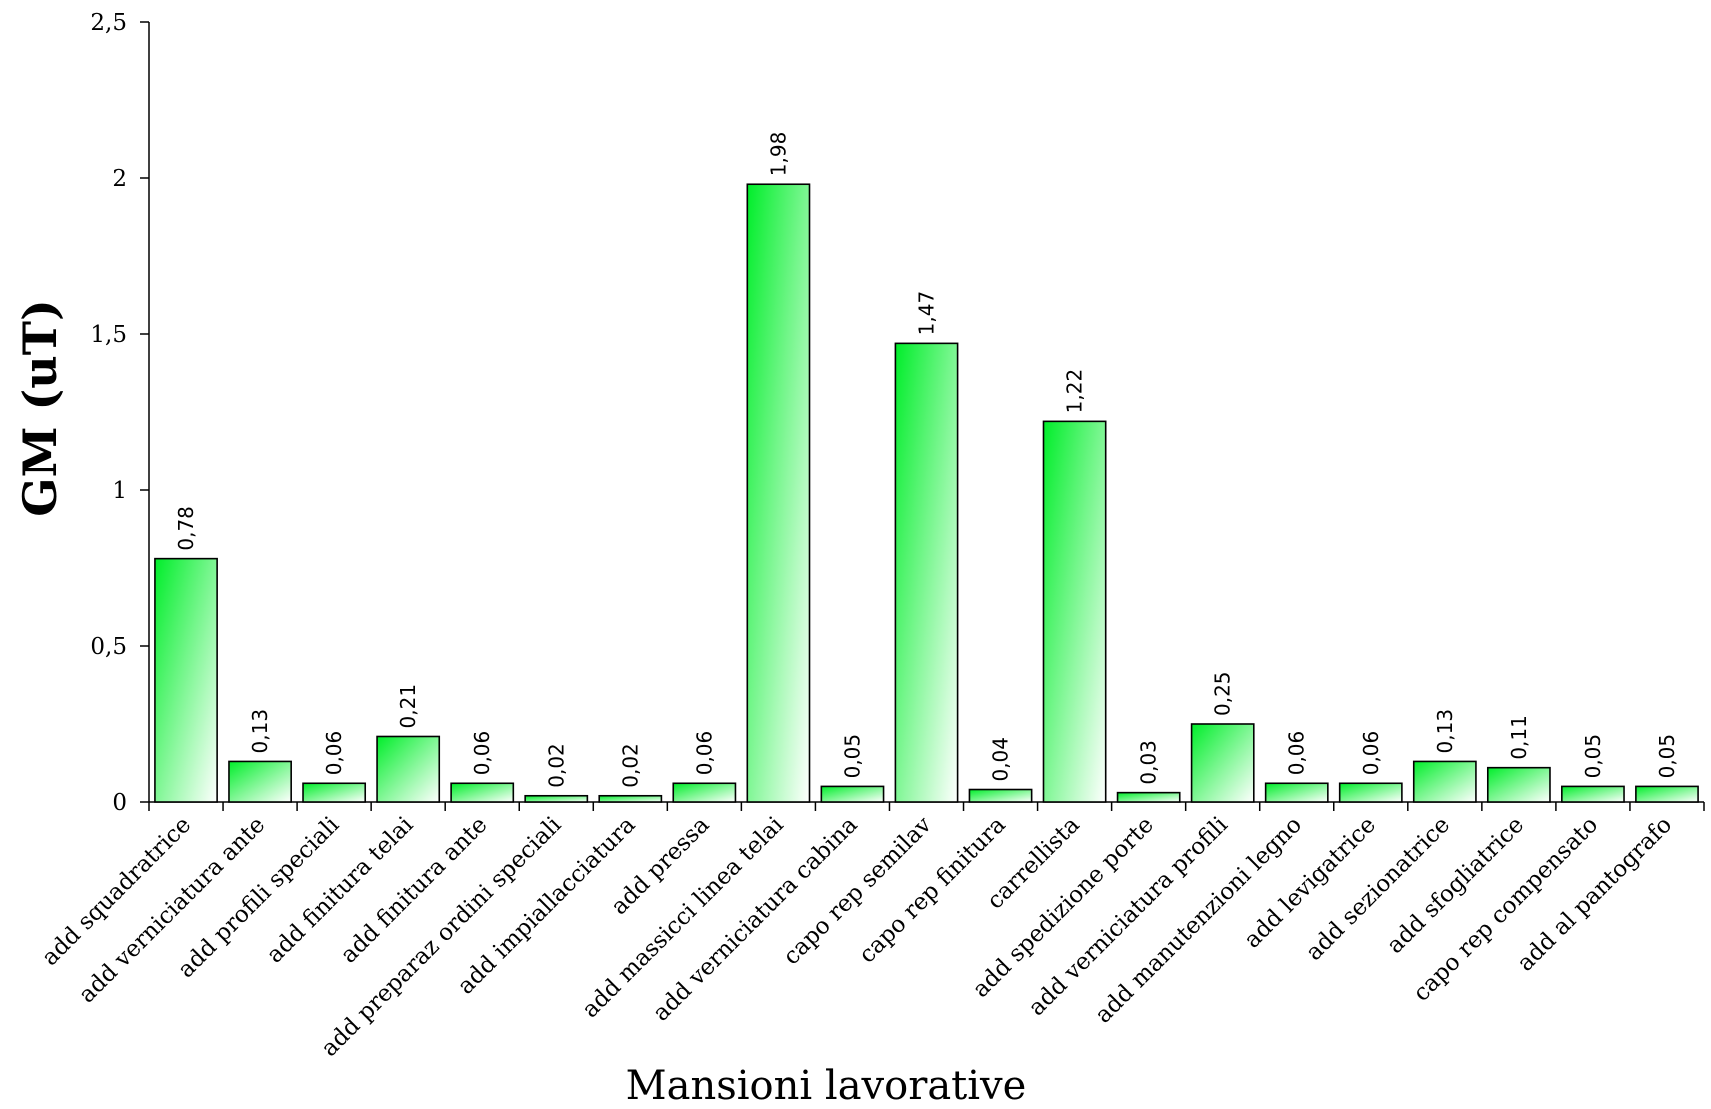 The height and width of the screenshot is (1109, 1711). Describe the element at coordinates (1223, 693) in the screenshot. I see `data-label: 0,25` at that location.